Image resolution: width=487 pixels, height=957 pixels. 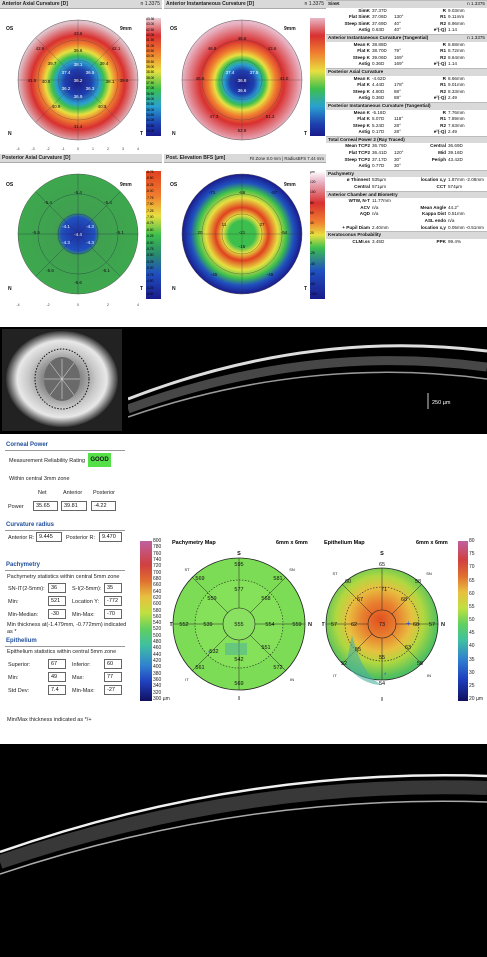 I want to click on epi-it-out: 52, so click(x=344, y=664).